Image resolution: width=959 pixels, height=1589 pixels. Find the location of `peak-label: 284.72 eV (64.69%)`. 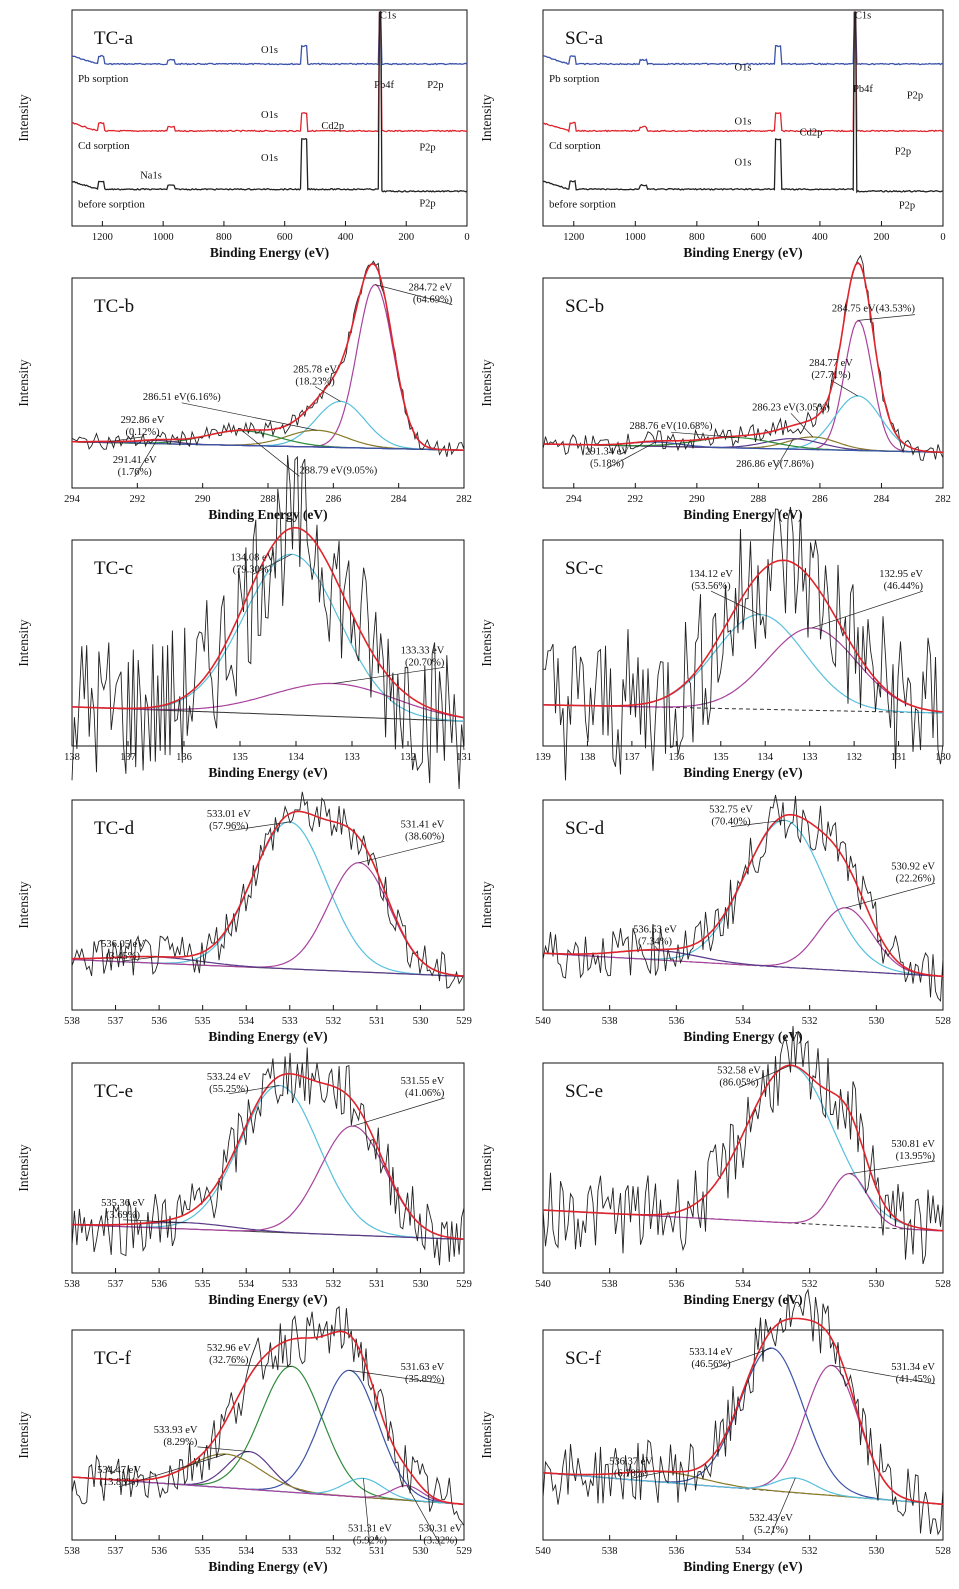

peak-label: 284.72 eV (64.69%) is located at coordinates (430, 294).